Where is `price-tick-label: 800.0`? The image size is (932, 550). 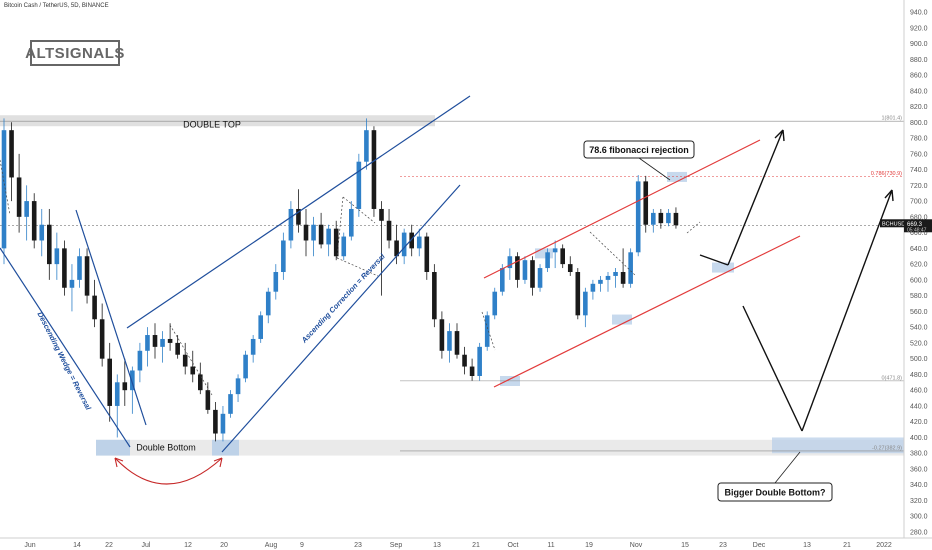 price-tick-label: 800.0 is located at coordinates (919, 123).